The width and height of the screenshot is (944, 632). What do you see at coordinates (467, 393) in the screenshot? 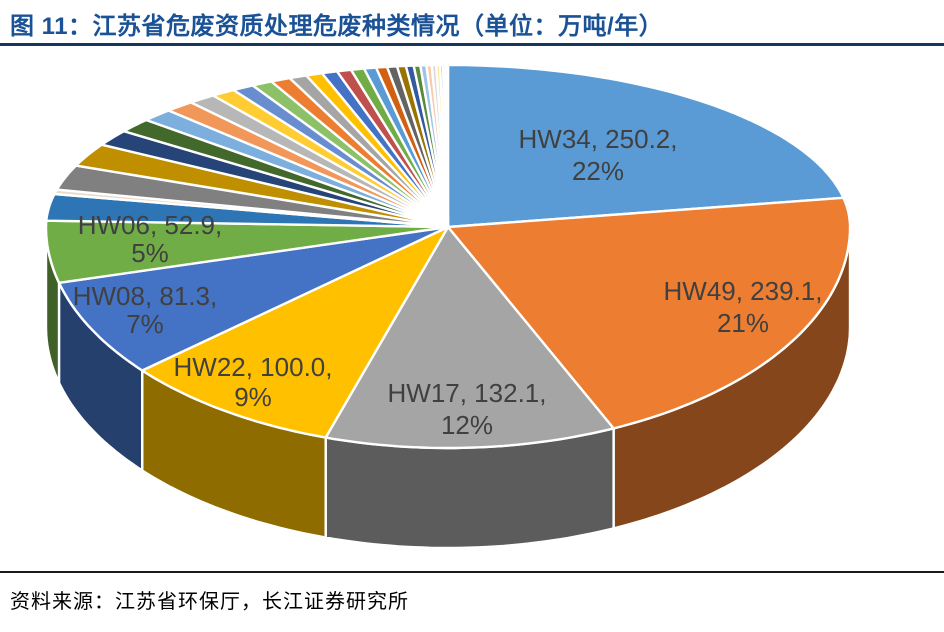
I see `slice-label-HW17: HW17, 132.1,` at bounding box center [467, 393].